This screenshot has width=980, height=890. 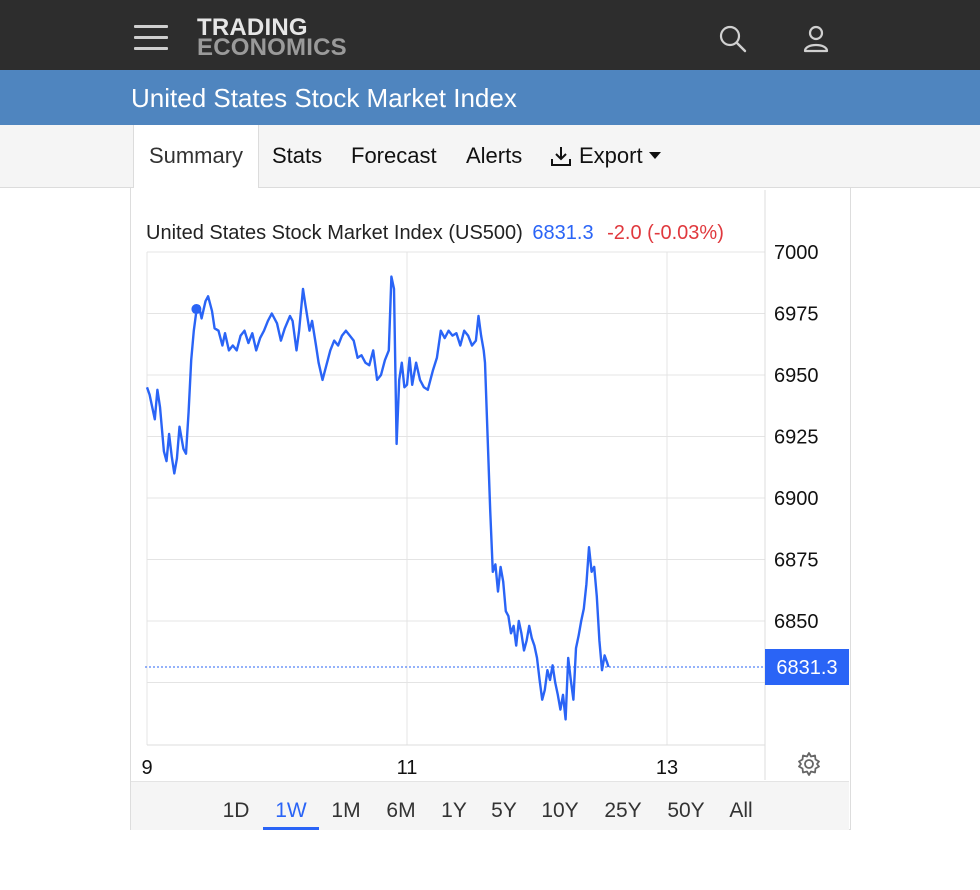 What do you see at coordinates (324, 98) in the screenshot?
I see `page-title: United States Stock Market Index` at bounding box center [324, 98].